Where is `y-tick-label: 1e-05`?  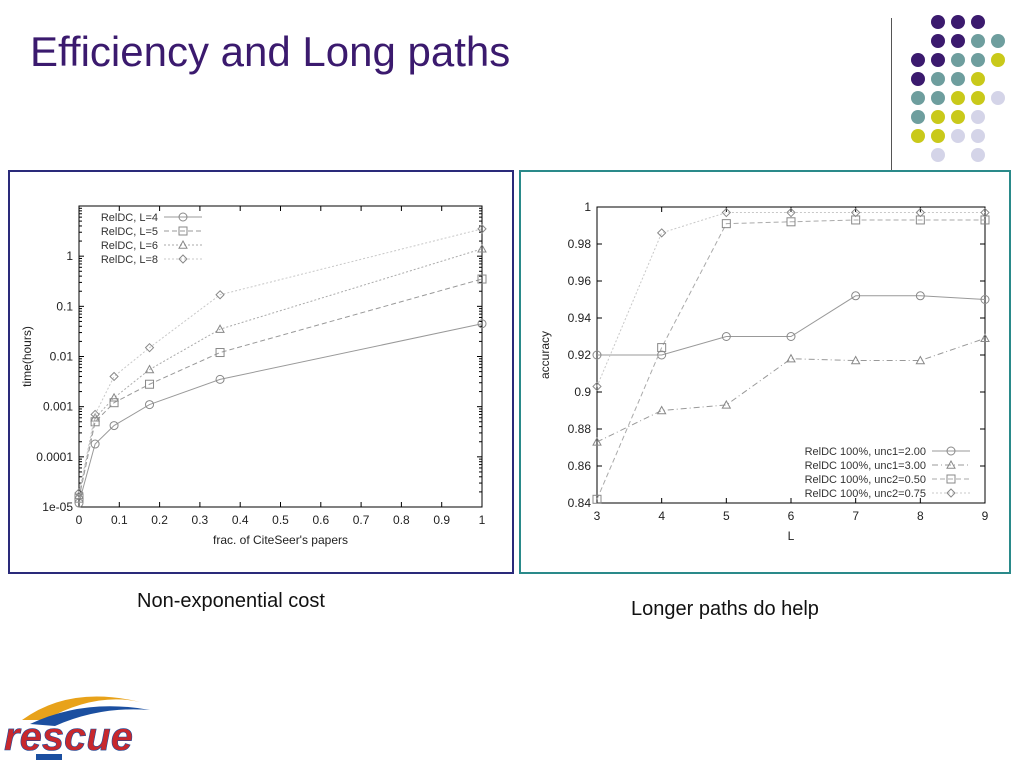 y-tick-label: 1e-05 is located at coordinates (57, 507).